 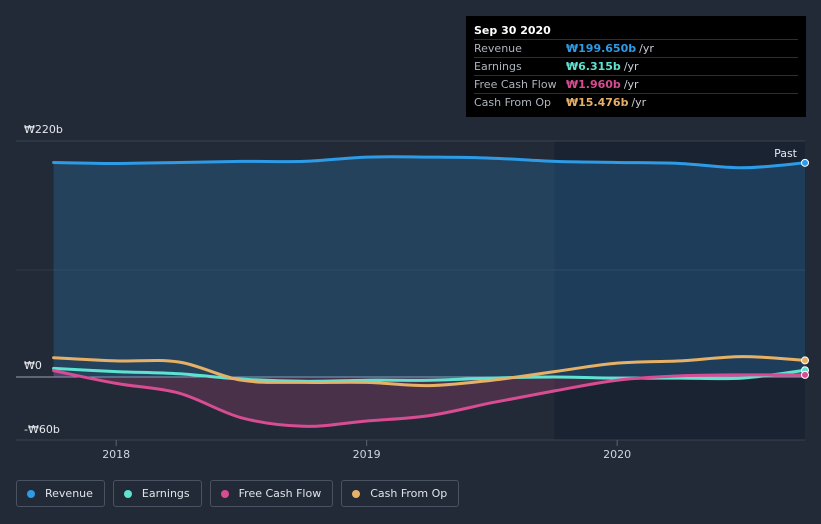 I want to click on revenue-endpoint, so click(x=805, y=162).